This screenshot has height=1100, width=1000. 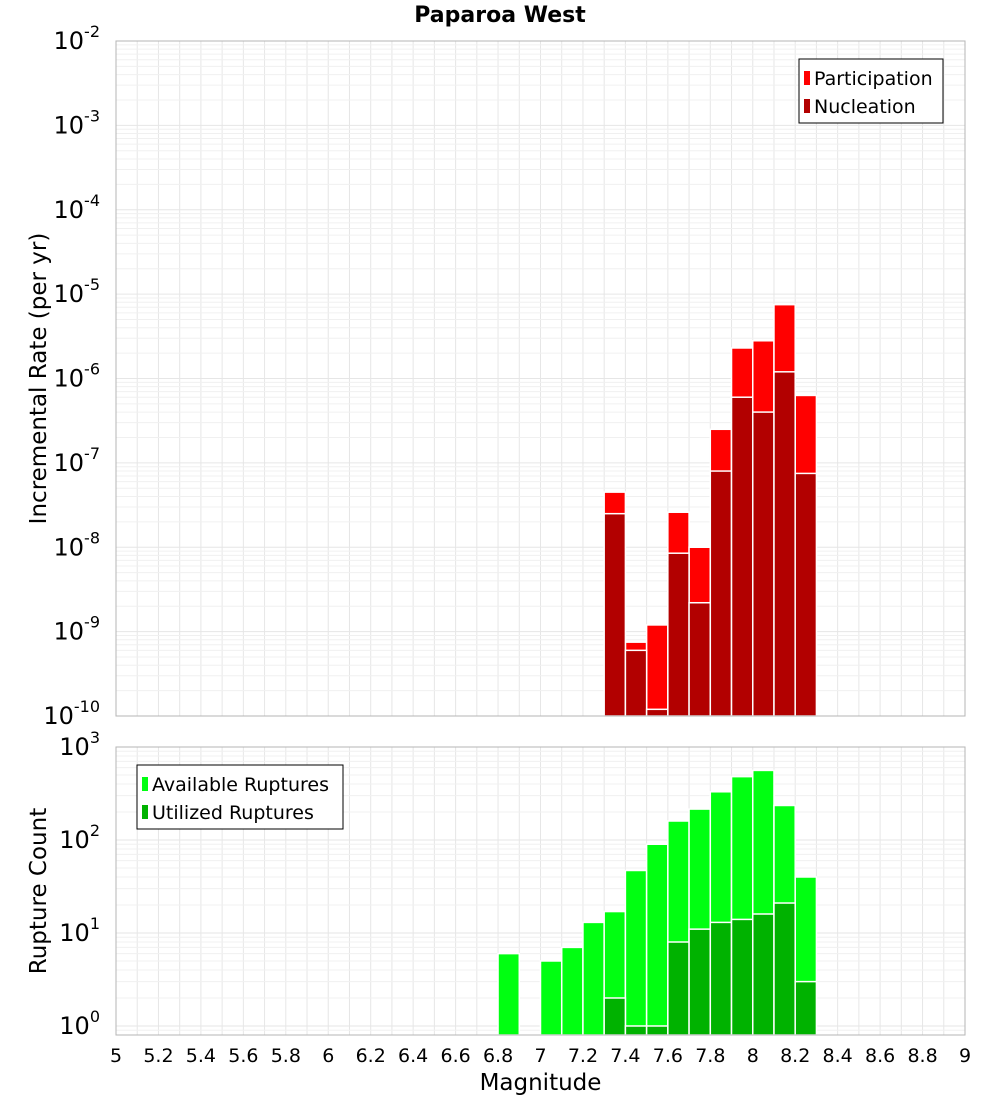 I want to click on x-tick-label: 5, so click(x=116, y=1056).